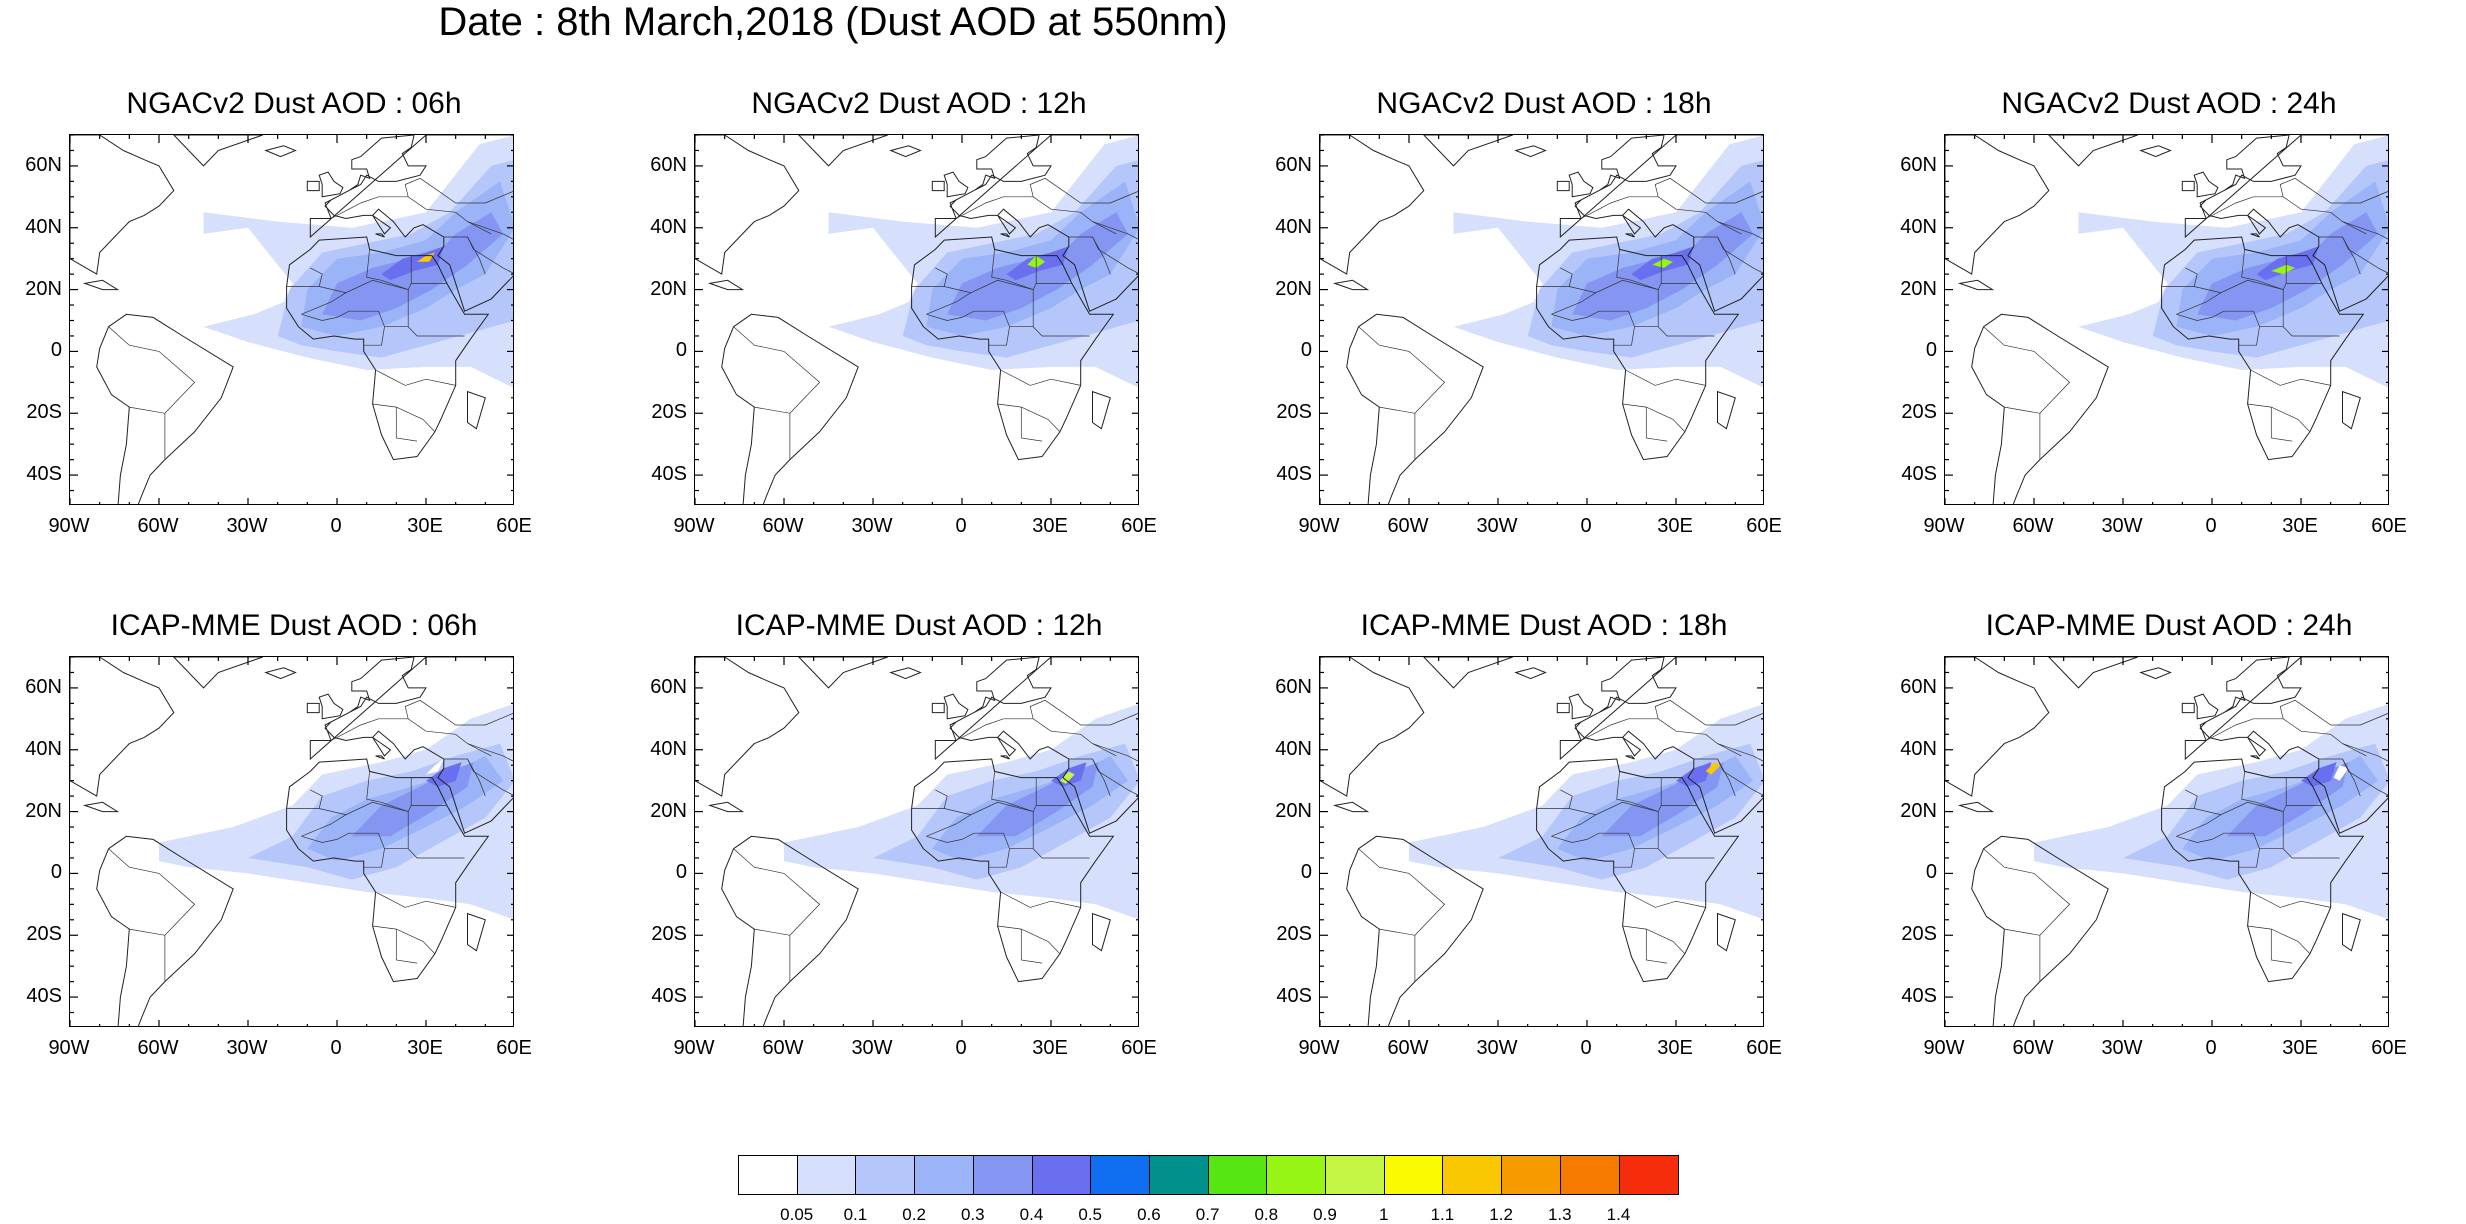  I want to click on colorbar-label: 1.2, so click(1501, 1214).